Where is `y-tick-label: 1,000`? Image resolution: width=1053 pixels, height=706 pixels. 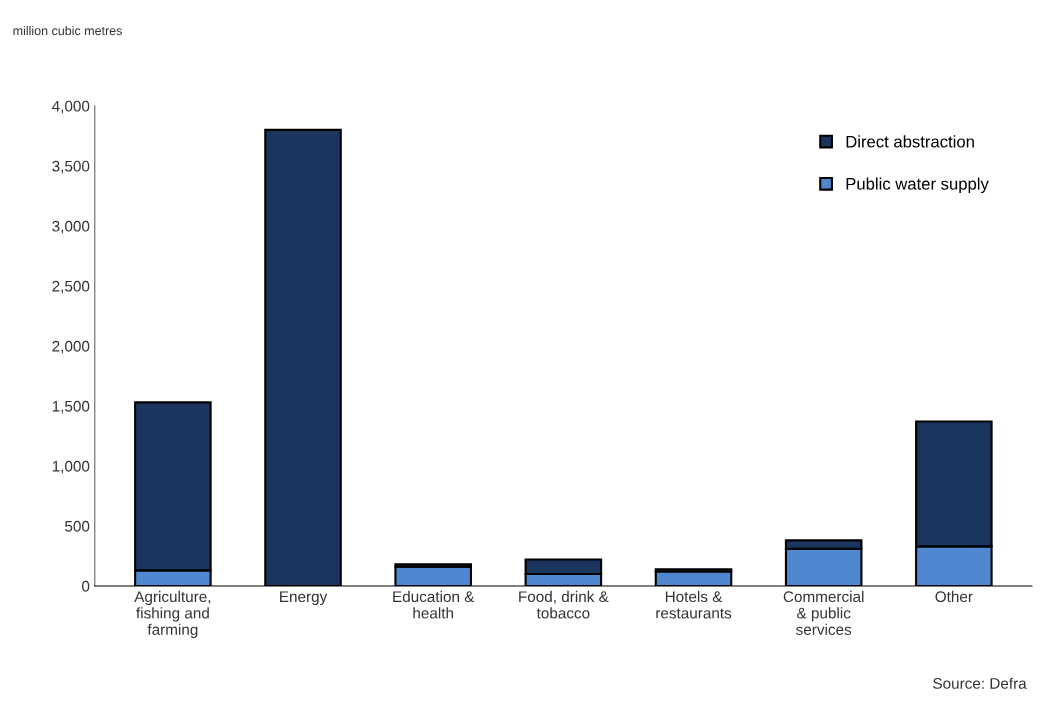
y-tick-label: 1,000 is located at coordinates (71, 467).